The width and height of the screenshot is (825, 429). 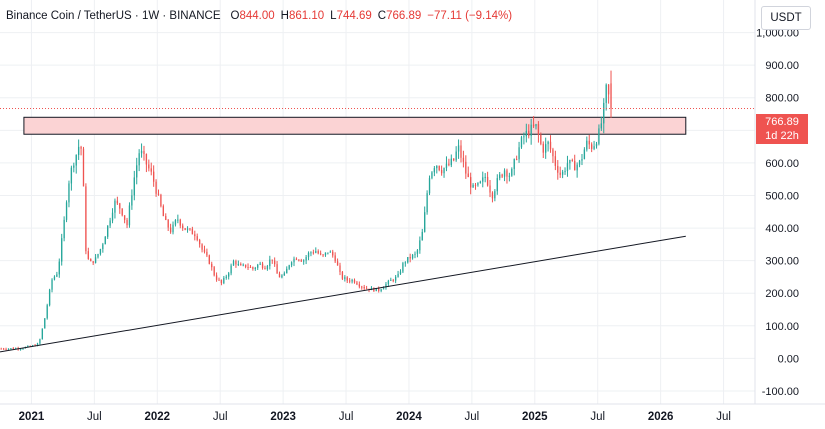 What do you see at coordinates (306, 16) in the screenshot?
I see `high-value: 861.10` at bounding box center [306, 16].